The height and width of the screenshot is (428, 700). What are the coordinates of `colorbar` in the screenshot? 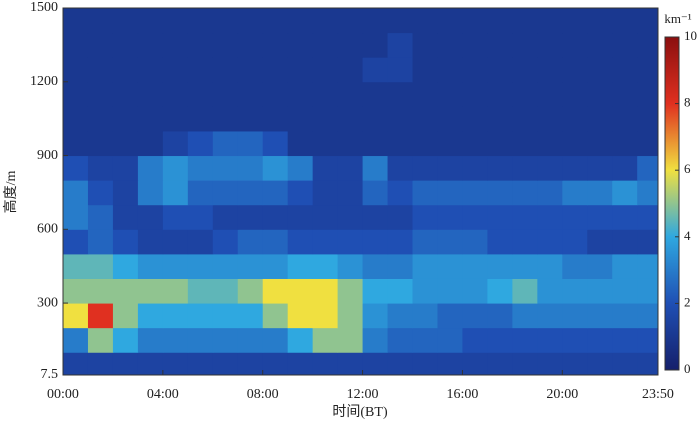 It's located at (672, 203).